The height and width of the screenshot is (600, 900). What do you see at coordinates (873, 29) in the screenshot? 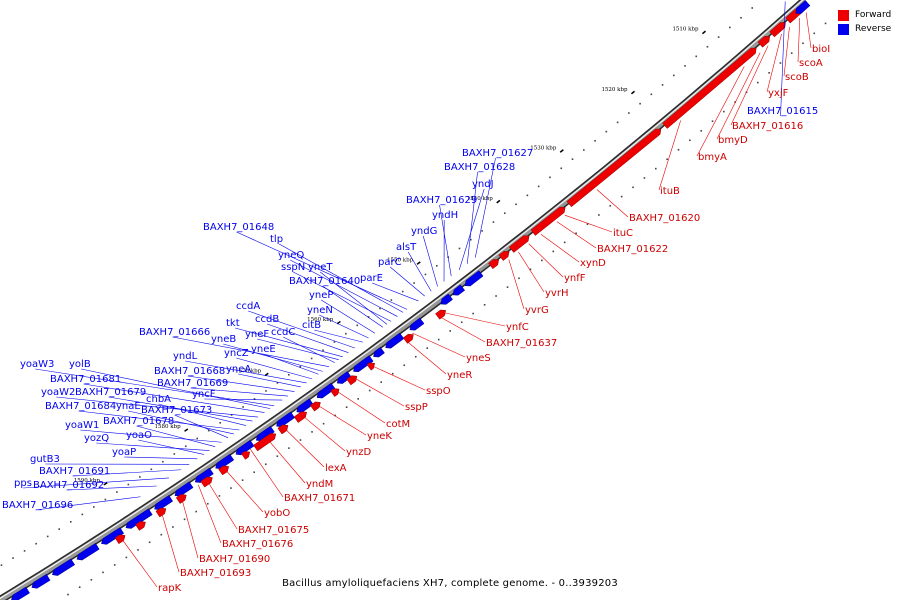
I see `legend-reverse-label: Reverse` at bounding box center [873, 29].